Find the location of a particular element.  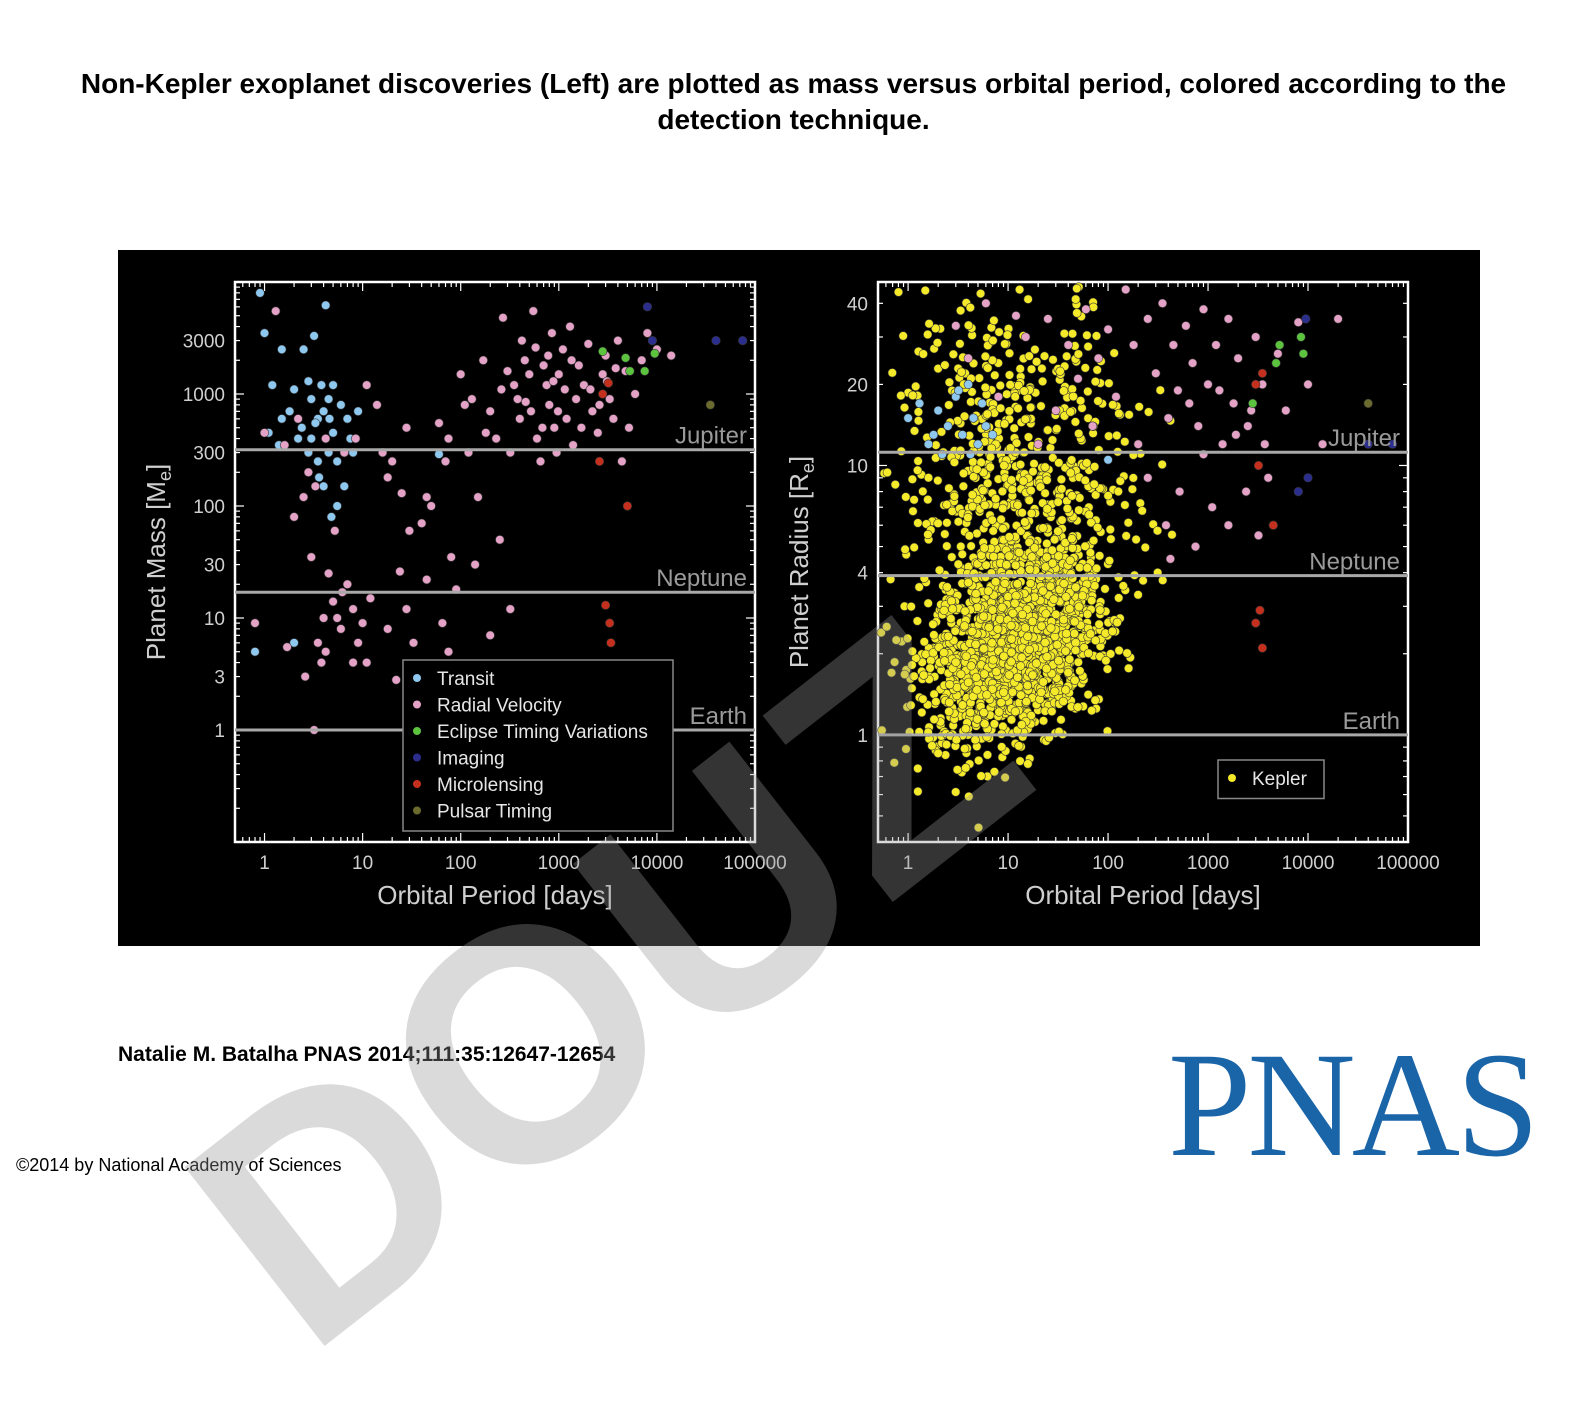

eclipse-timing-variations-point is located at coordinates (655, 353).